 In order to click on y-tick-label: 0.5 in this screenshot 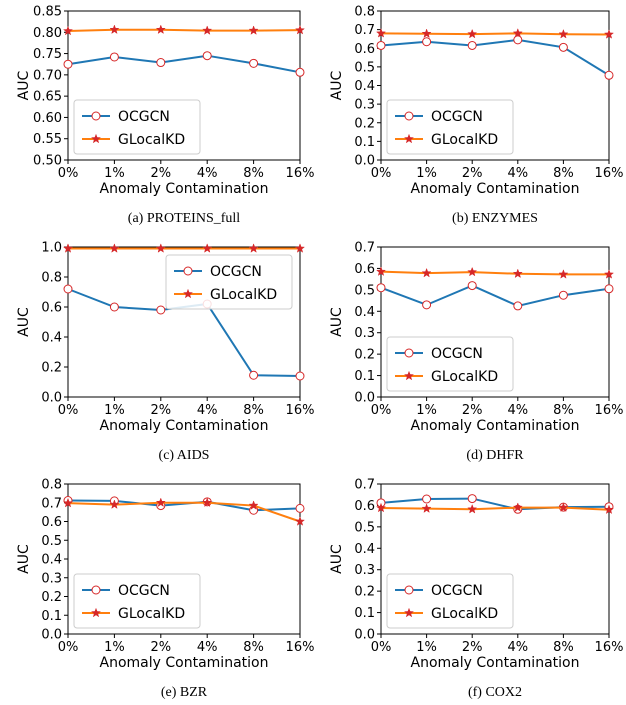, I will do `click(364, 67)`.